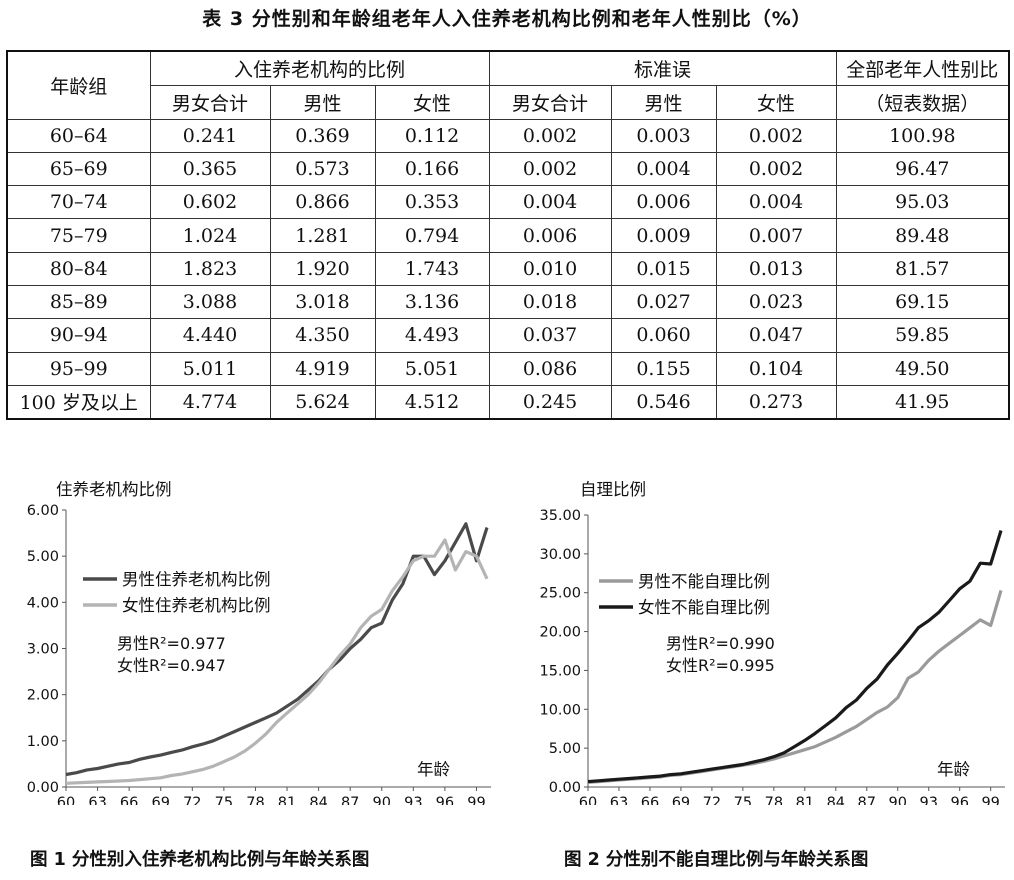 Image resolution: width=1014 pixels, height=880 pixels. I want to click on value-cell: 5.011, so click(210, 368).